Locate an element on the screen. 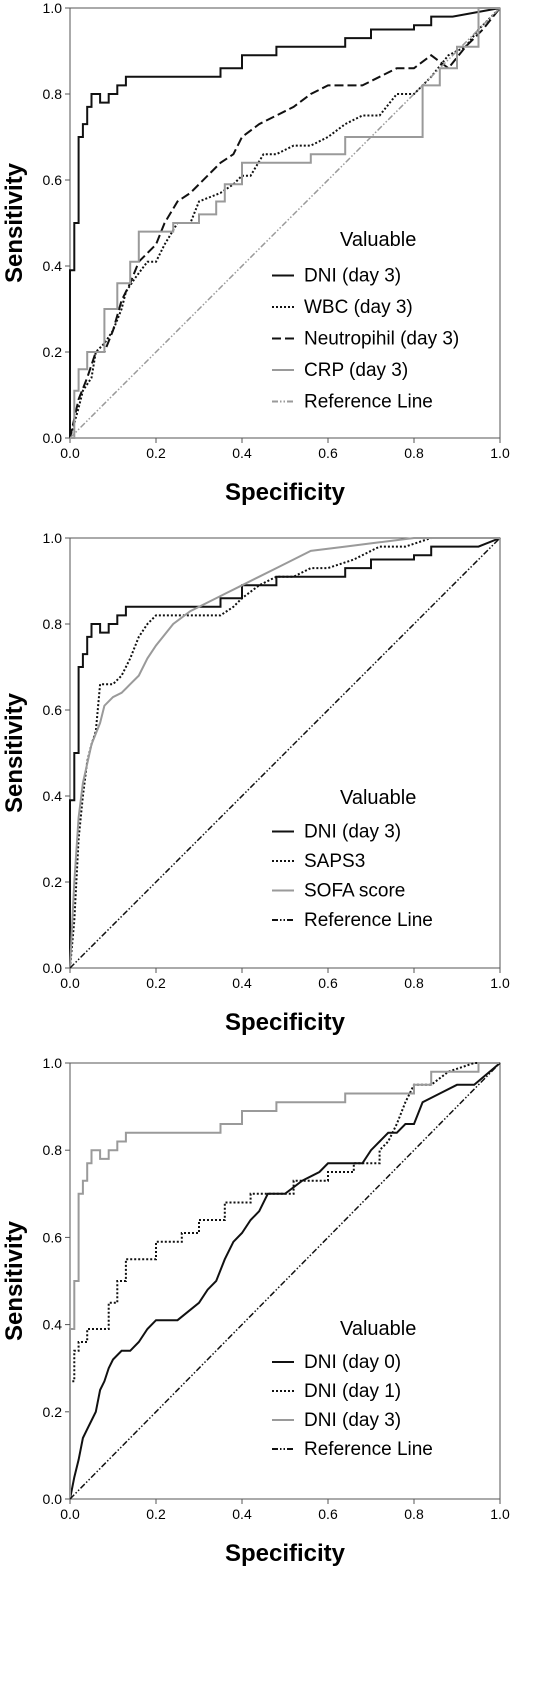 The image size is (557, 1689). legend-label-2: SOFA score is located at coordinates (354, 891).